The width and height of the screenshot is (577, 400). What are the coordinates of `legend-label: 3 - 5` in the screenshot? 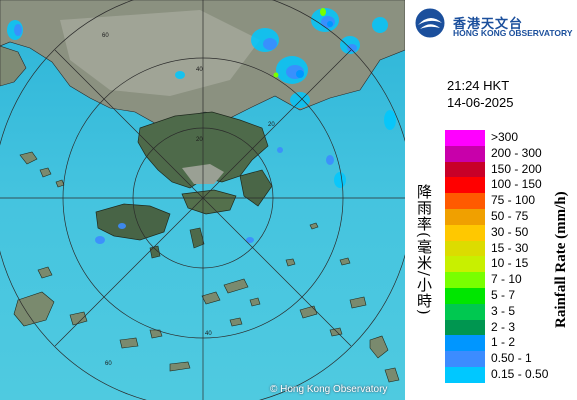 It's located at (503, 310).